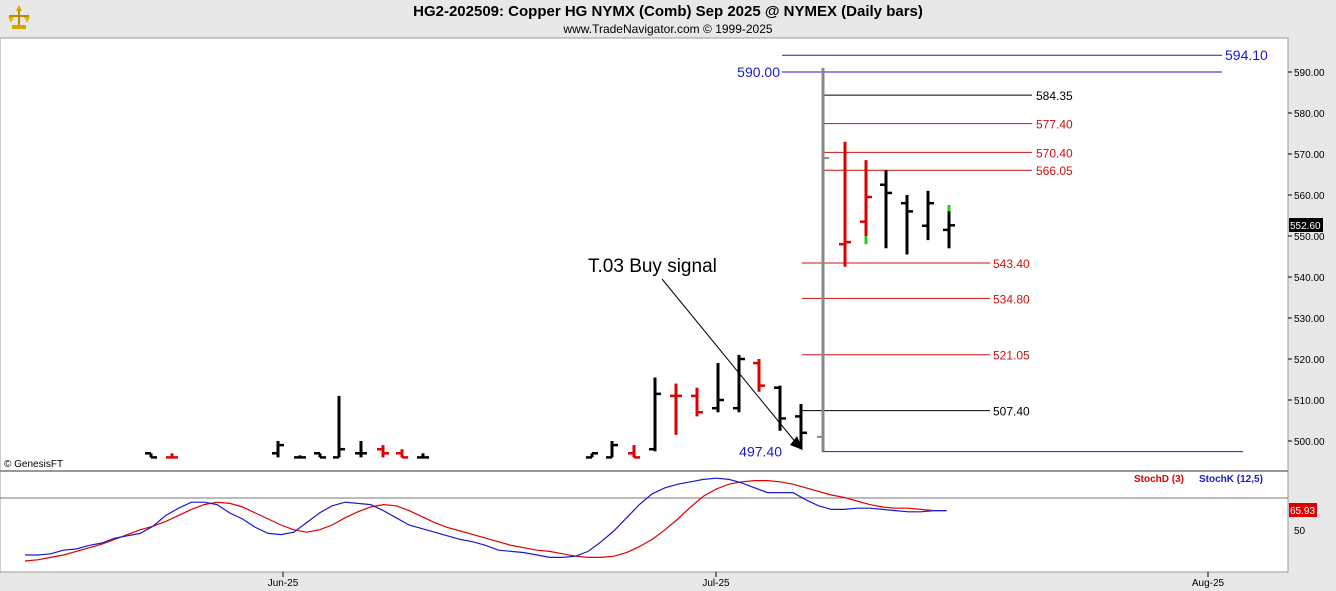 The width and height of the screenshot is (1336, 591). What do you see at coordinates (1011, 412) in the screenshot?
I see `level-label: 507.40` at bounding box center [1011, 412].